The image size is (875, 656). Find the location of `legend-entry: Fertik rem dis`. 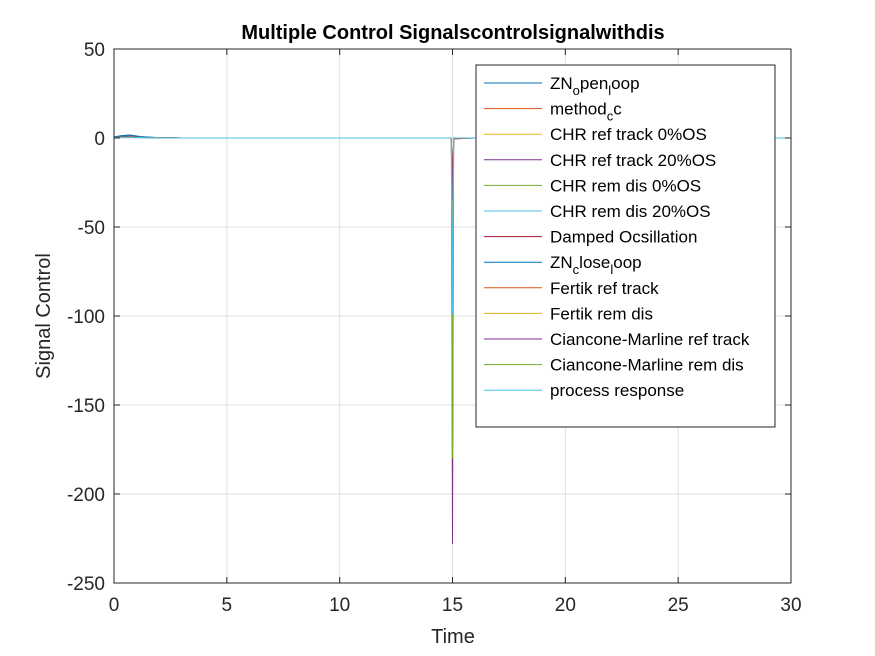

legend-entry: Fertik rem dis is located at coordinates (601, 313).